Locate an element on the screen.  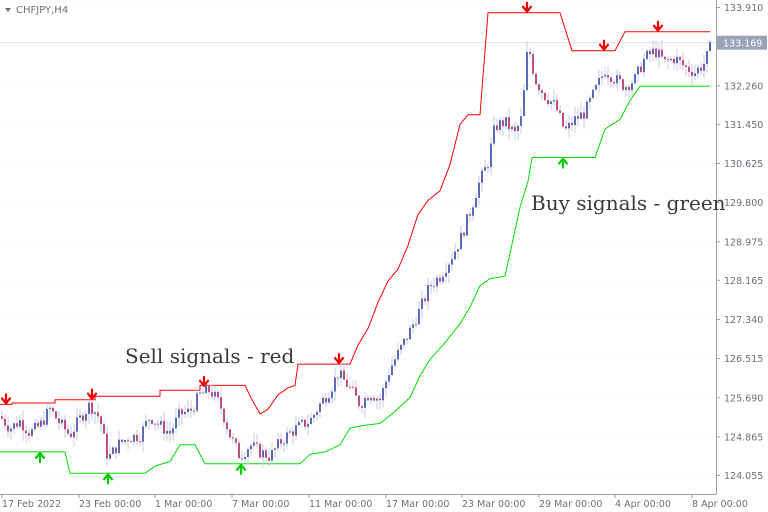
symbol-header: CHFJPY,H4 is located at coordinates (36, 10).